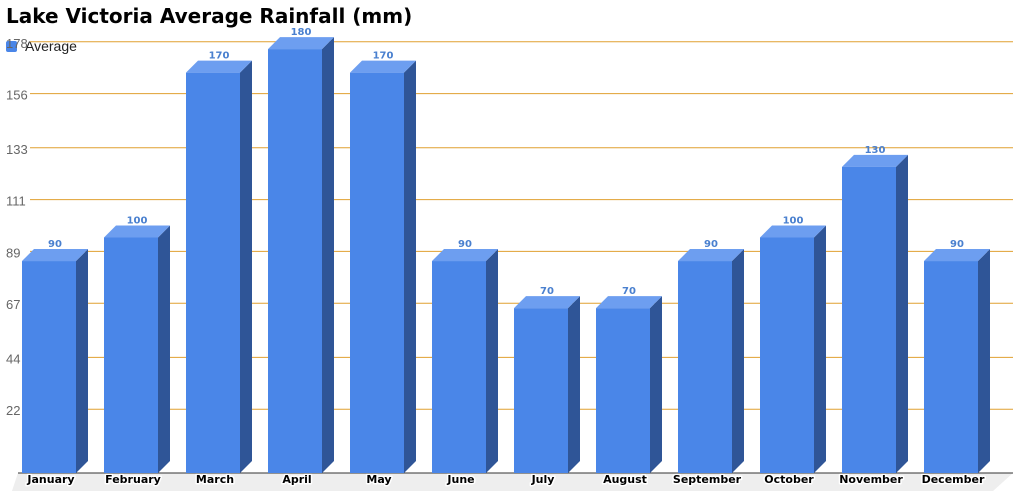 The image size is (1013, 491). I want to click on bar-july, so click(547, 384).